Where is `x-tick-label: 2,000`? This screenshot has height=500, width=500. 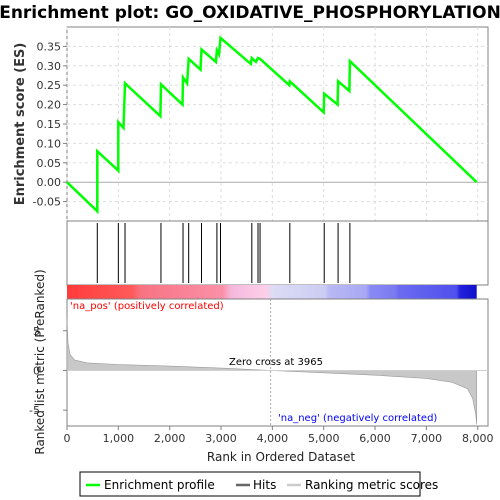 x-tick-label: 2,000 is located at coordinates (170, 438).